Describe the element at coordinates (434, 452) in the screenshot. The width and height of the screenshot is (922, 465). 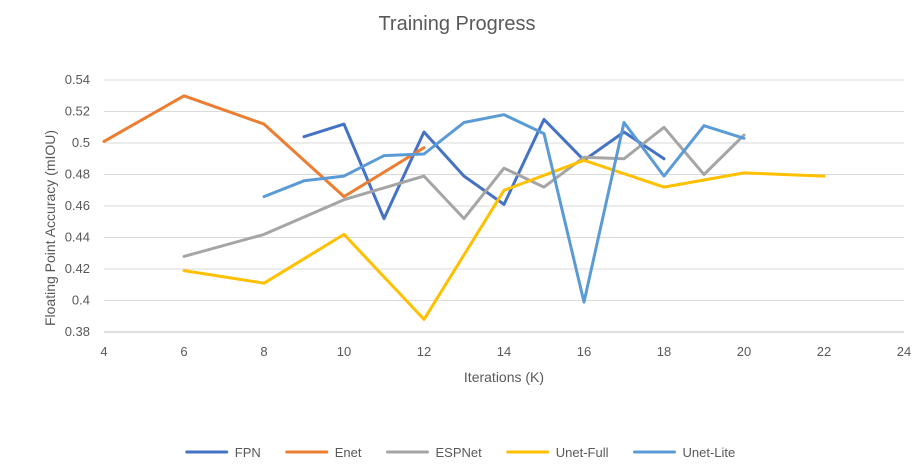
I see `legend-item-espnet: ESPNet` at that location.